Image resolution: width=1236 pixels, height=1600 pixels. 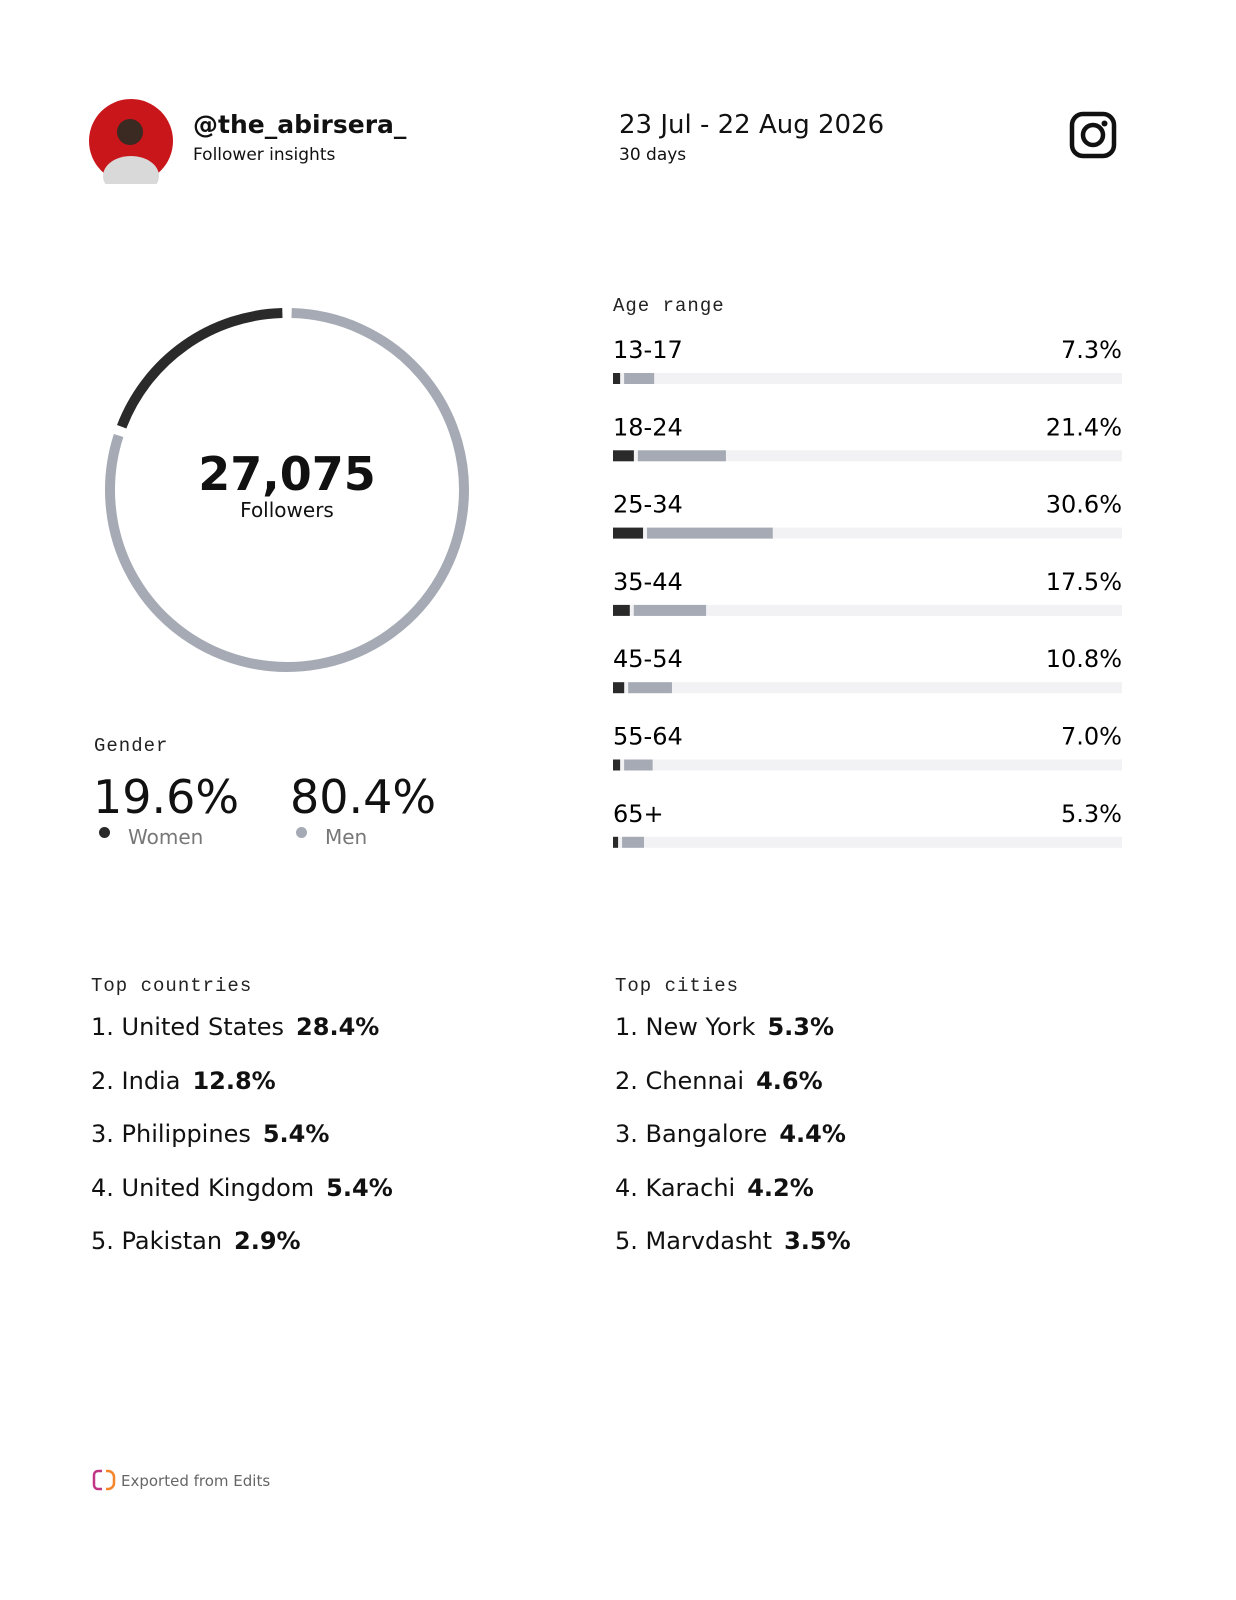 What do you see at coordinates (677, 986) in the screenshot?
I see `cities-title: Top cities` at bounding box center [677, 986].